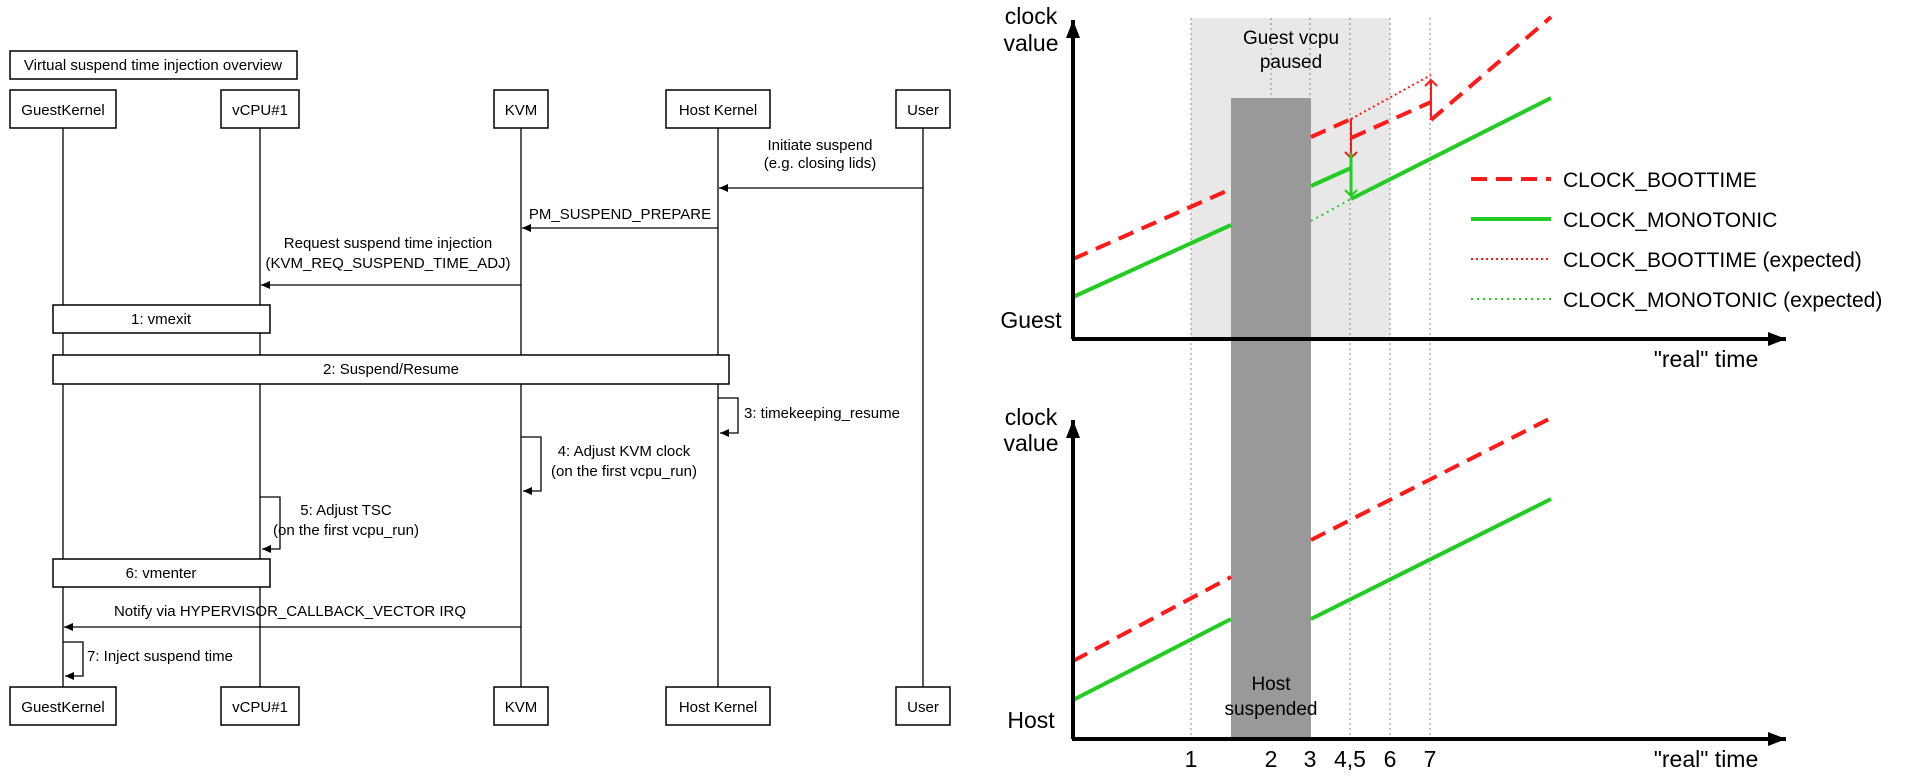  I want to click on step-inject-suspend-time: 7: Inject suspend time, so click(160, 656).